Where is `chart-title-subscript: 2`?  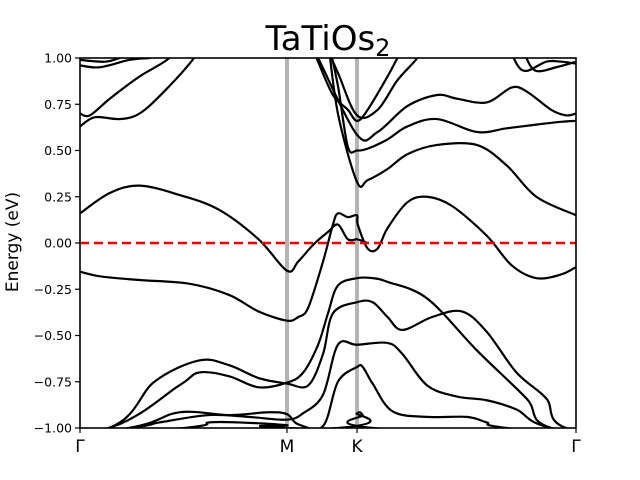
chart-title-subscript: 2 is located at coordinates (382, 48).